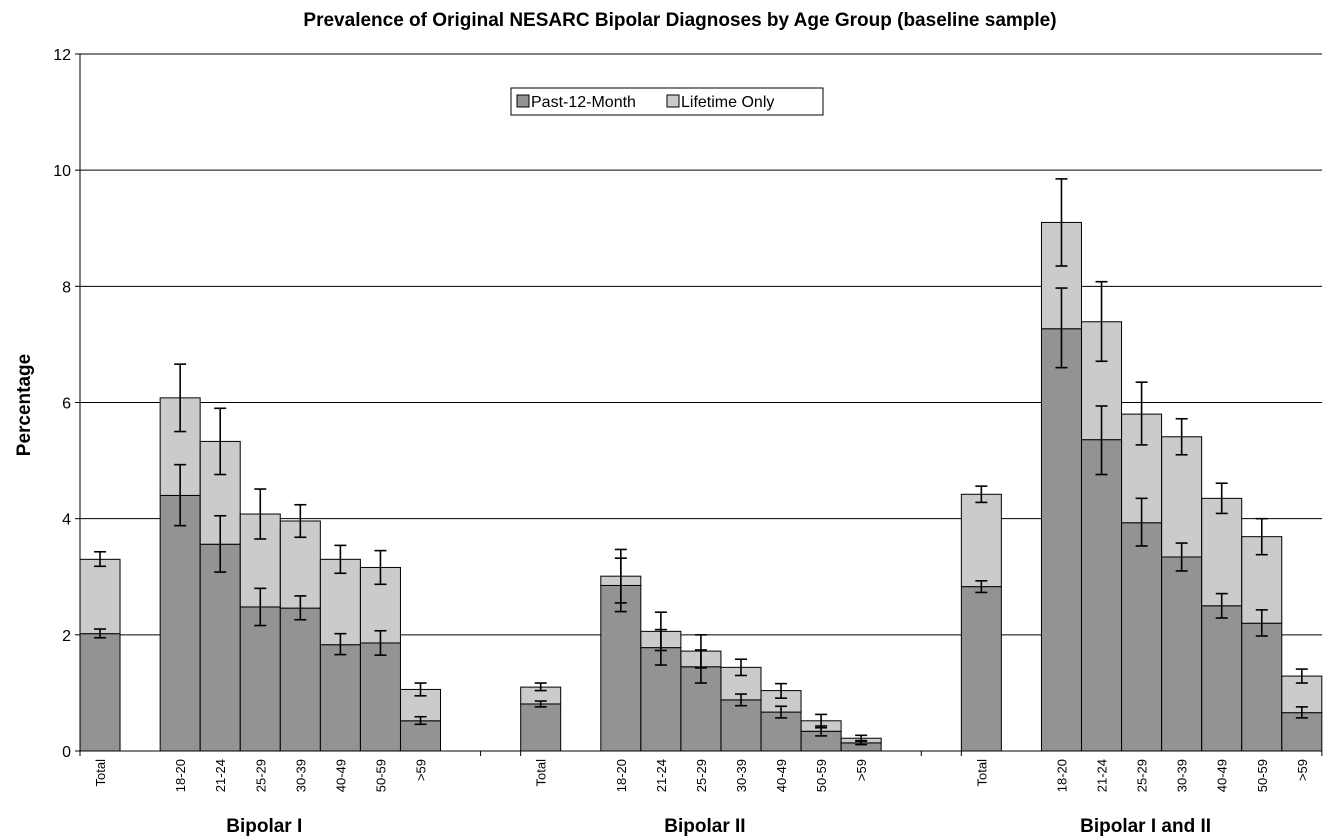 This screenshot has width=1326, height=837. Describe the element at coordinates (583, 102) in the screenshot. I see `legend-label-past12: Past-12-Month` at that location.